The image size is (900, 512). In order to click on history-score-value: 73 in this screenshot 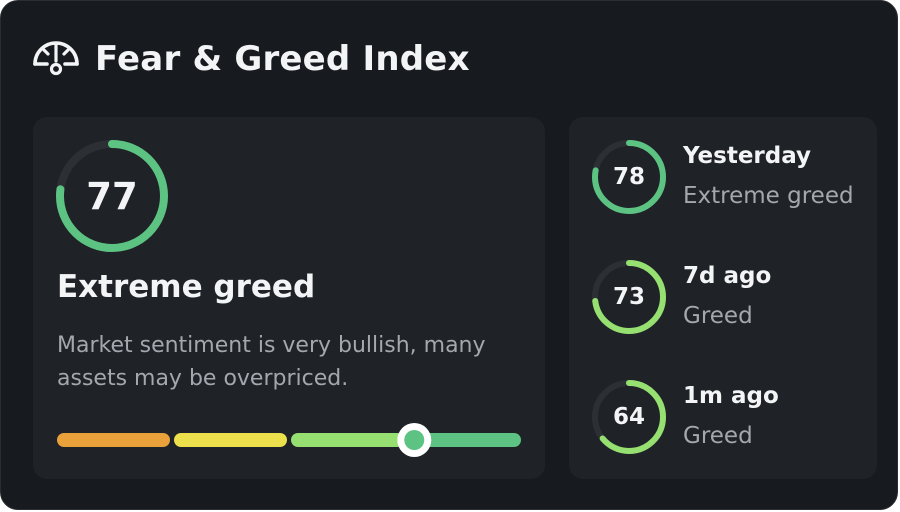, I will do `click(628, 297)`.